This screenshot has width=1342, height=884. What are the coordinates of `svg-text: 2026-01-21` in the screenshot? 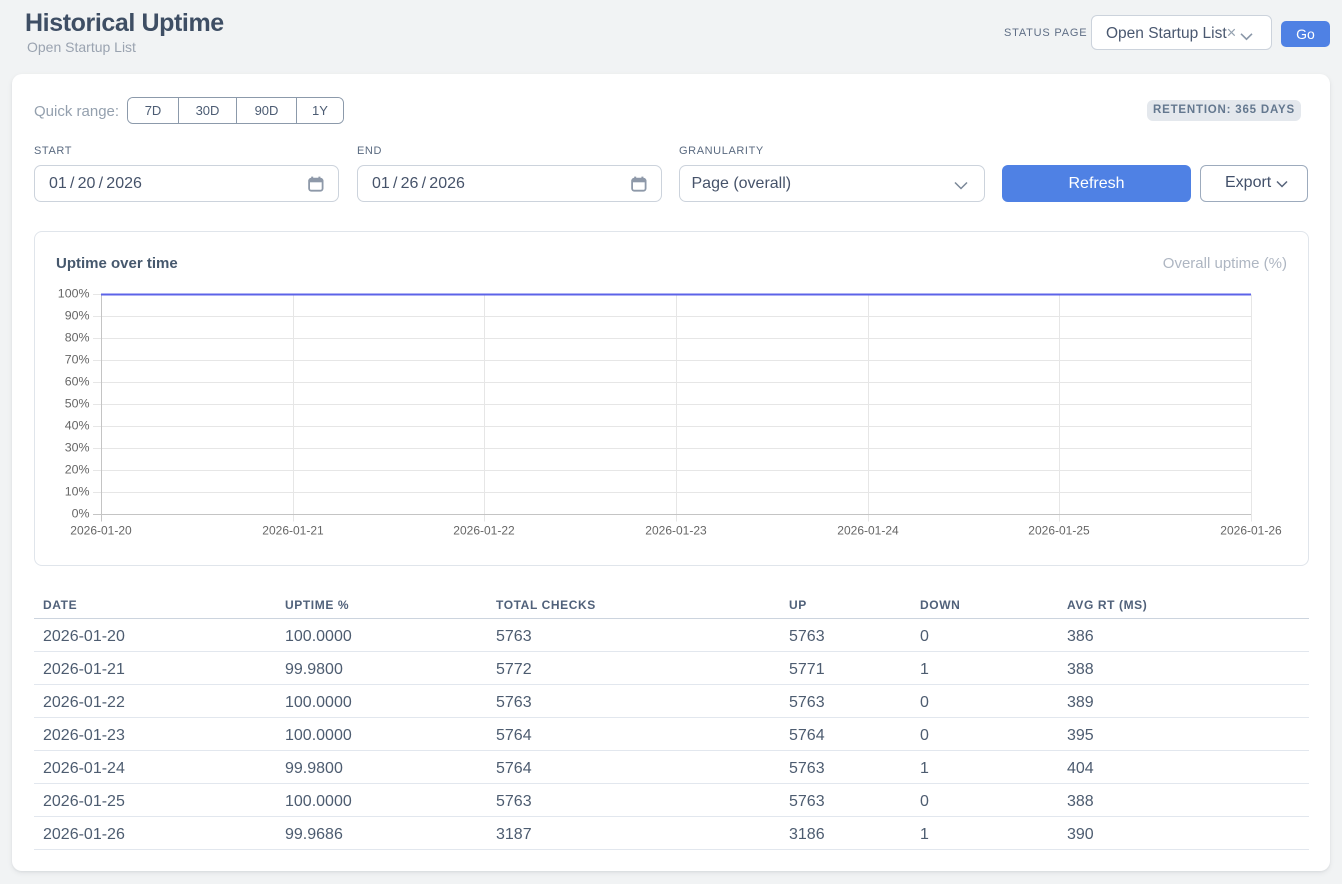 It's located at (293, 531).